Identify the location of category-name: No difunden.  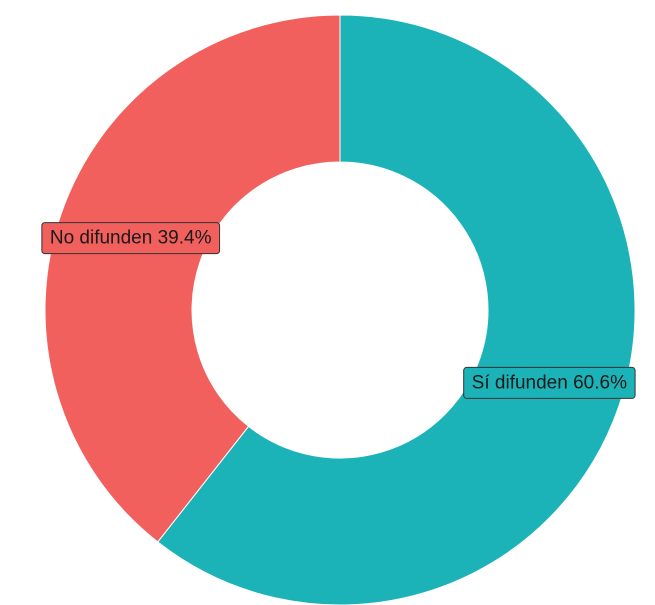
(101, 238).